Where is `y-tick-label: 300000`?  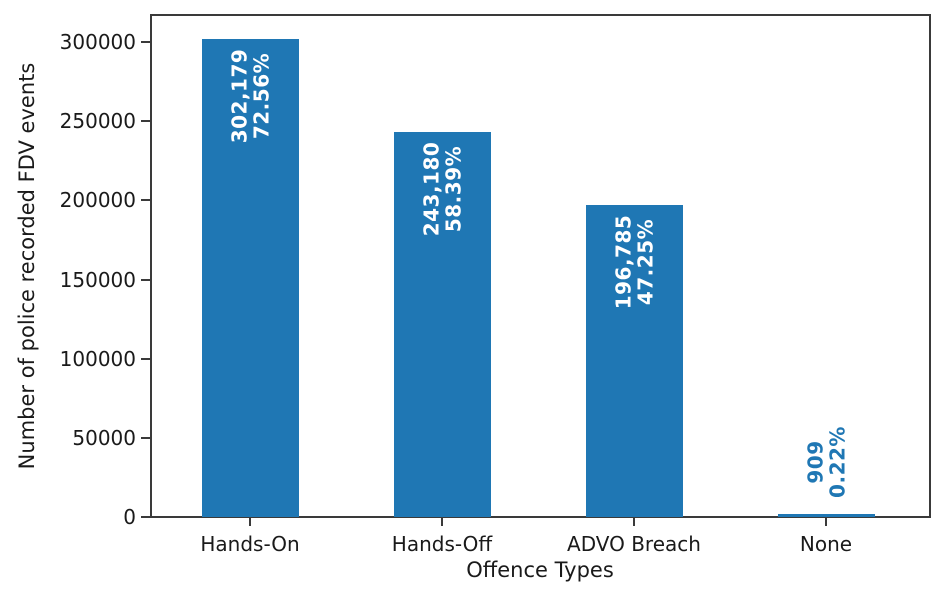 y-tick-label: 300000 is located at coordinates (97, 42).